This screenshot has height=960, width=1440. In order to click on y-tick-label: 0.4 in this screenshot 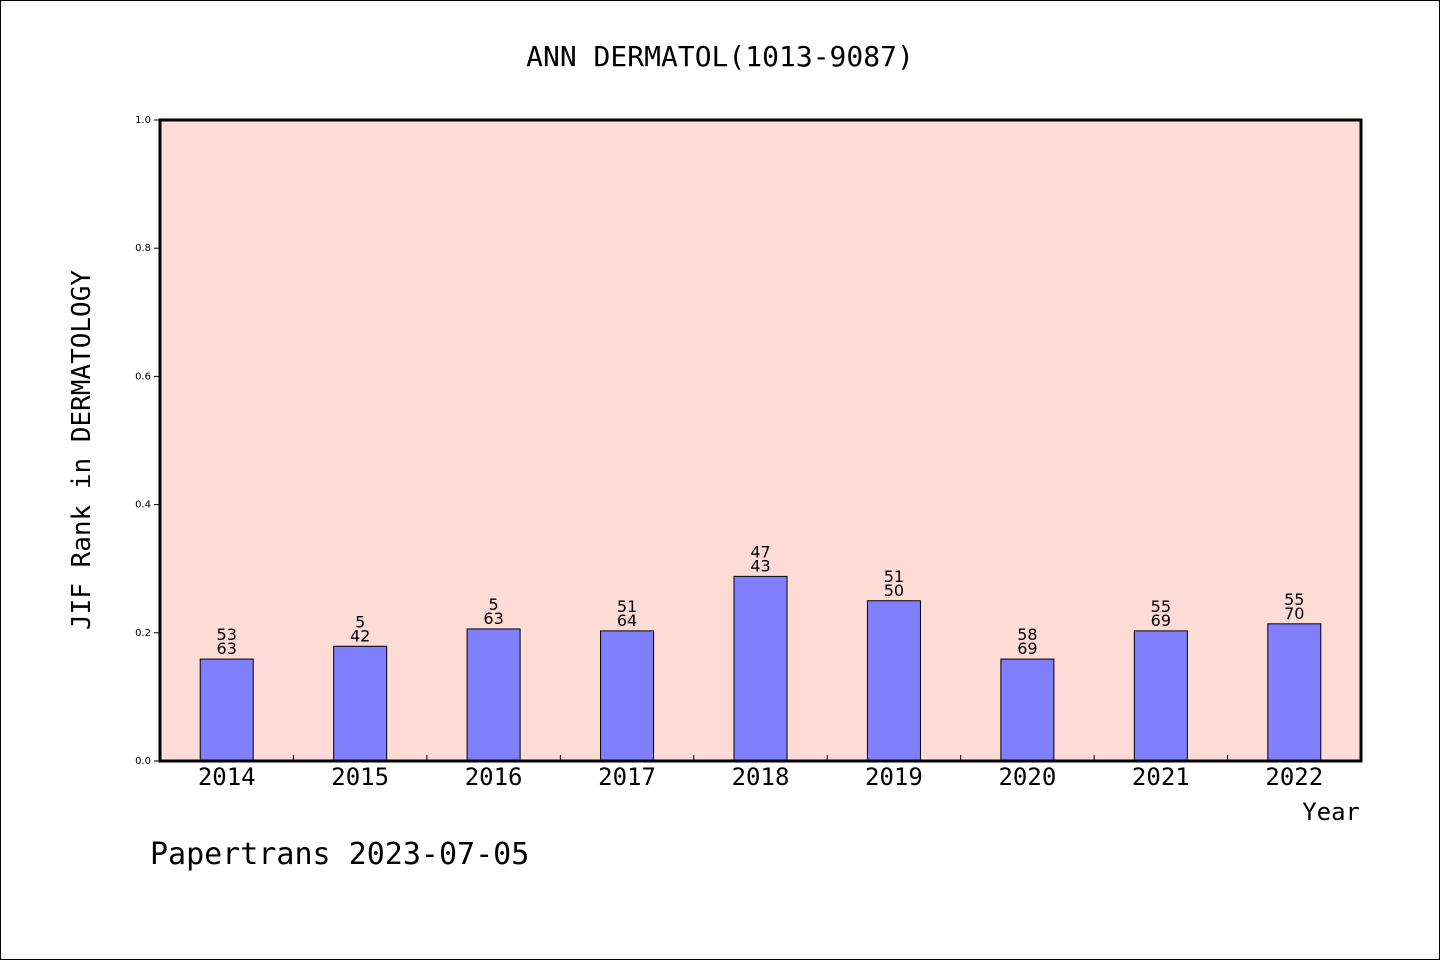, I will do `click(143, 505)`.